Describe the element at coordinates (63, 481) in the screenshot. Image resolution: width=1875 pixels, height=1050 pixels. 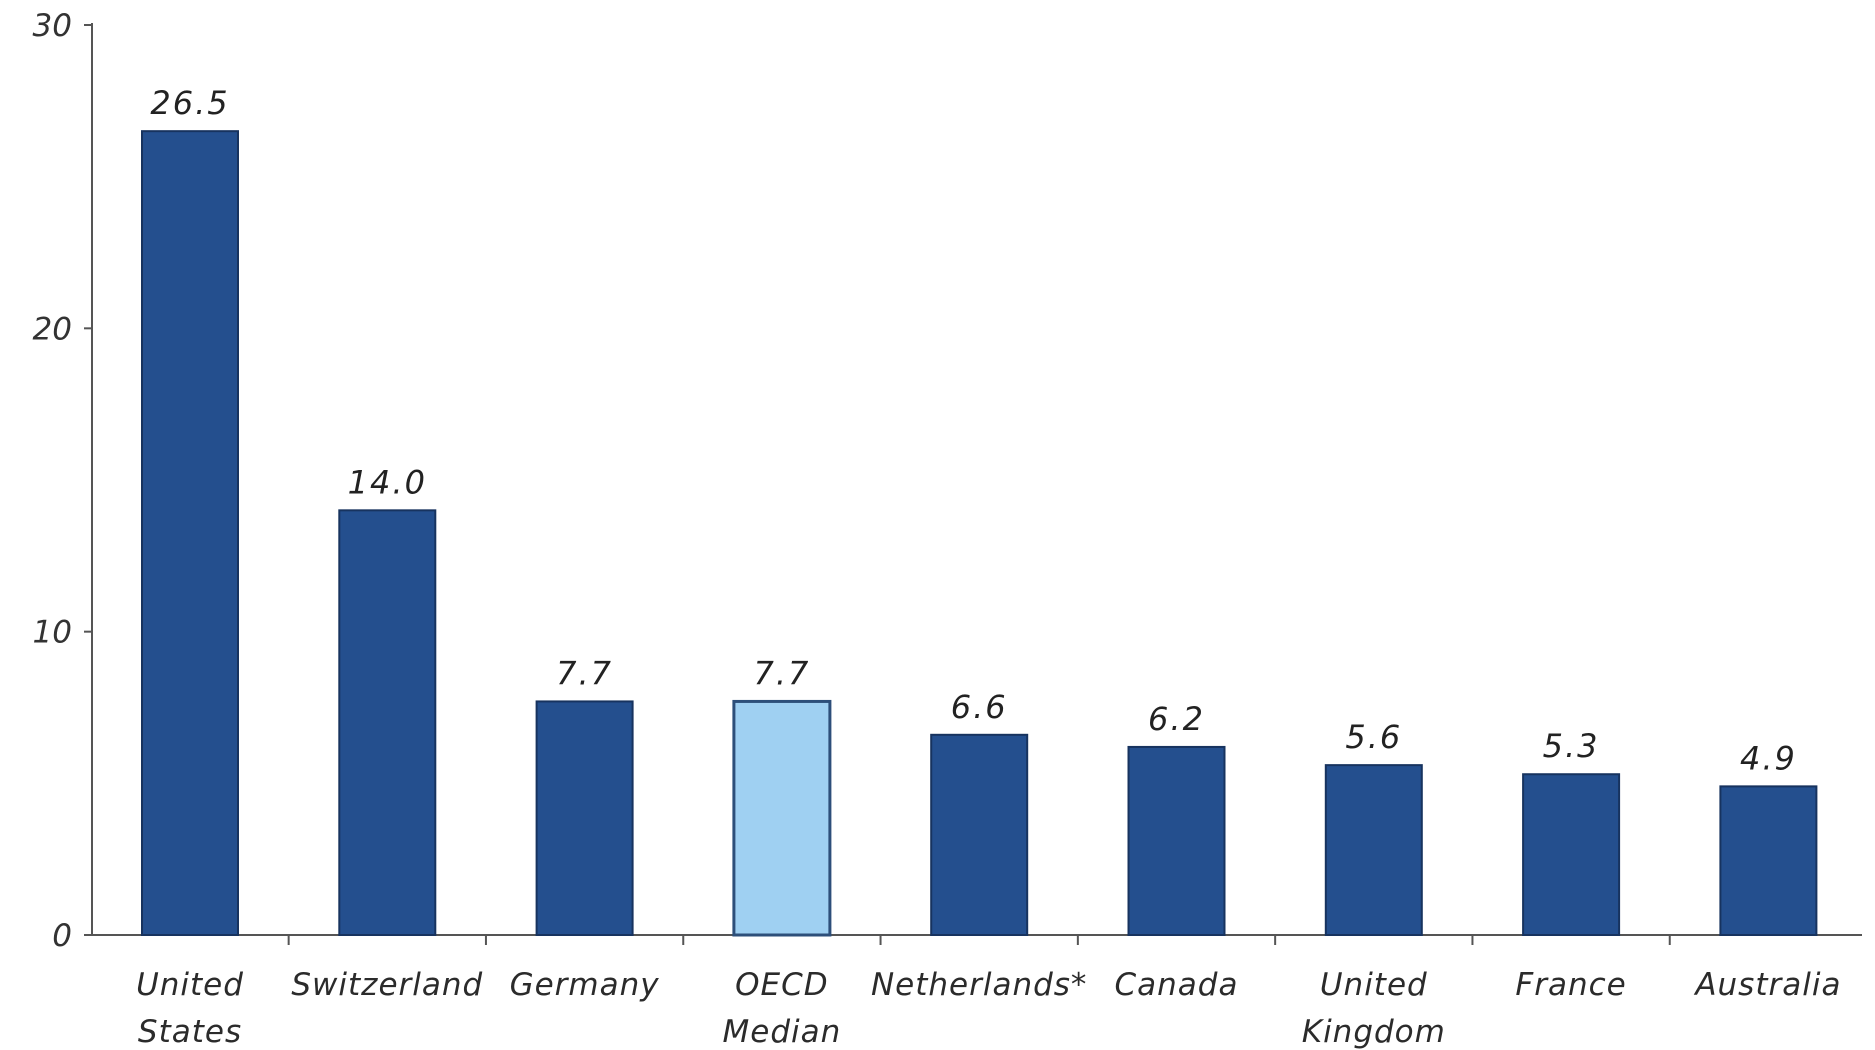
I see `y-axis: 0 10 20 30` at that location.